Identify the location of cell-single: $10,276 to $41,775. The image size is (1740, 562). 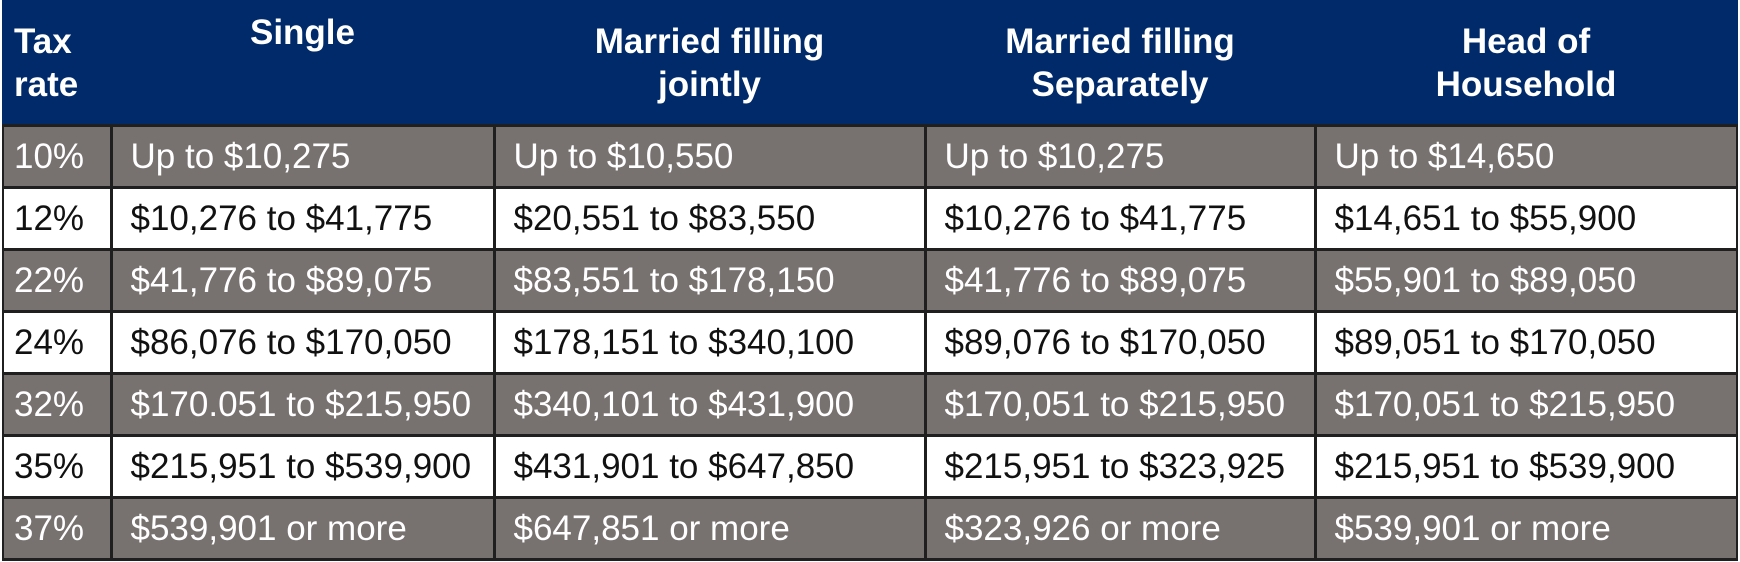
(302, 218).